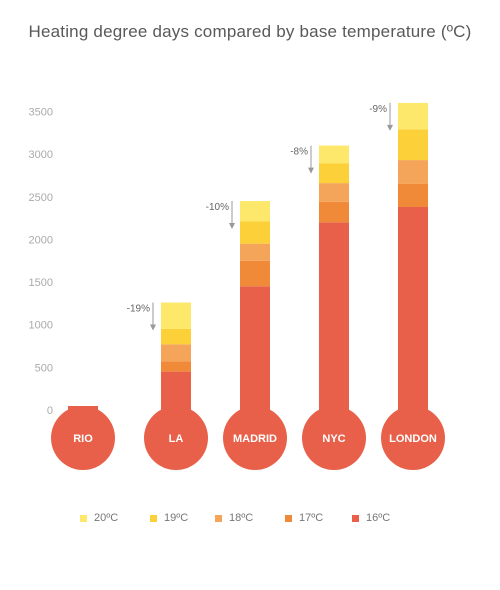 This screenshot has width=500, height=590. I want to click on legend-item: 16ºC, so click(371, 518).